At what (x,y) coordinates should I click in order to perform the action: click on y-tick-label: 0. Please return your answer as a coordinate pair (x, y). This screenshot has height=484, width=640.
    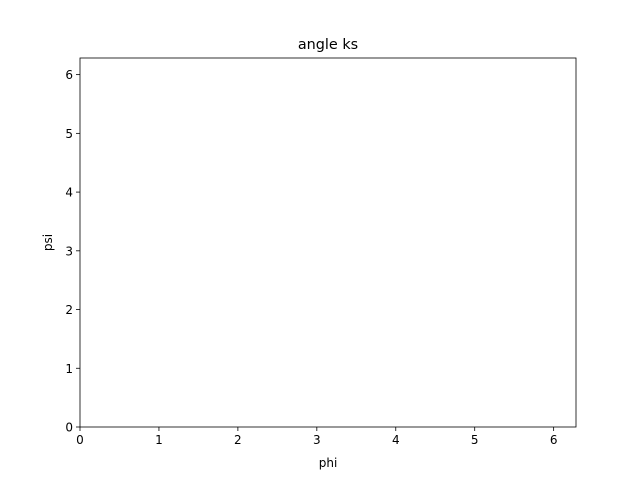
    Looking at the image, I should click on (69, 428).